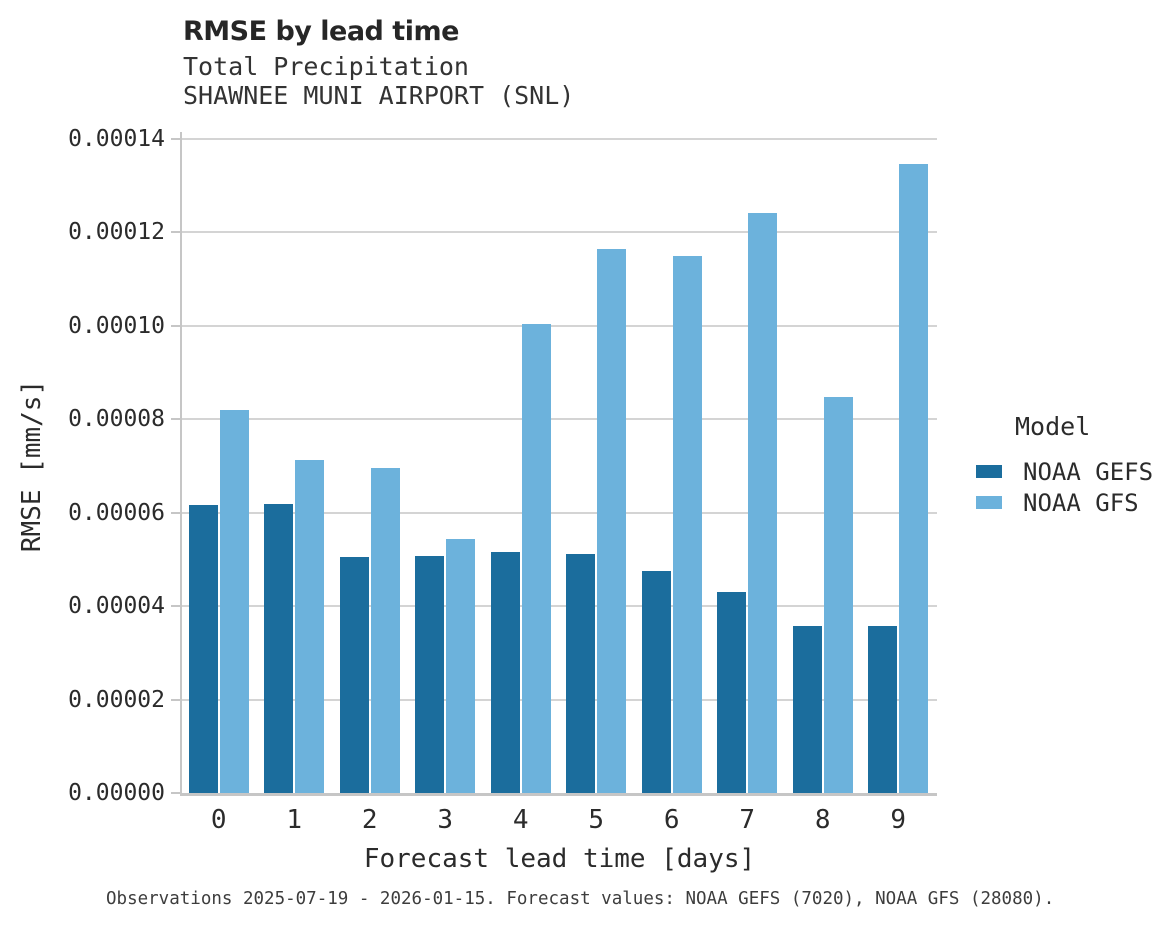 This screenshot has height=928, width=1175. I want to click on y-tick-label: 0.00006, so click(116, 512).